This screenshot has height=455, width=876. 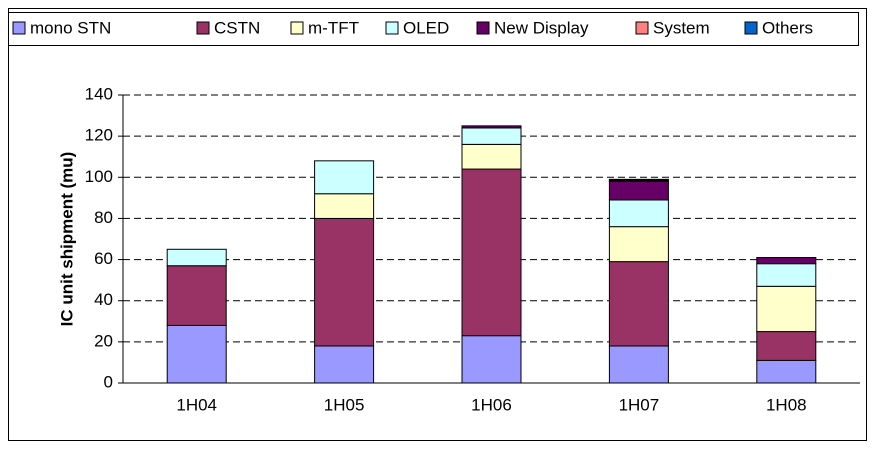 I want to click on legend-box, so click(x=433, y=29).